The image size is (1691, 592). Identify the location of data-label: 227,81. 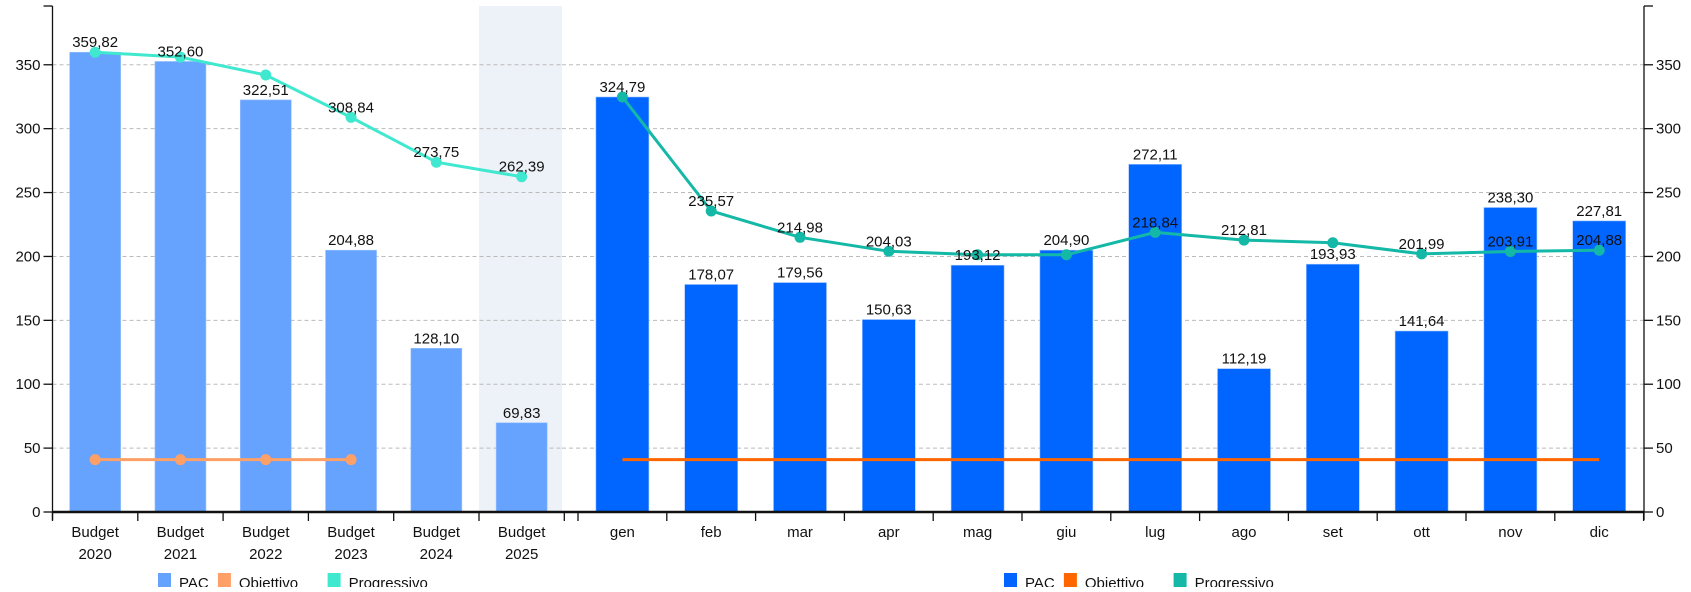
(1599, 211).